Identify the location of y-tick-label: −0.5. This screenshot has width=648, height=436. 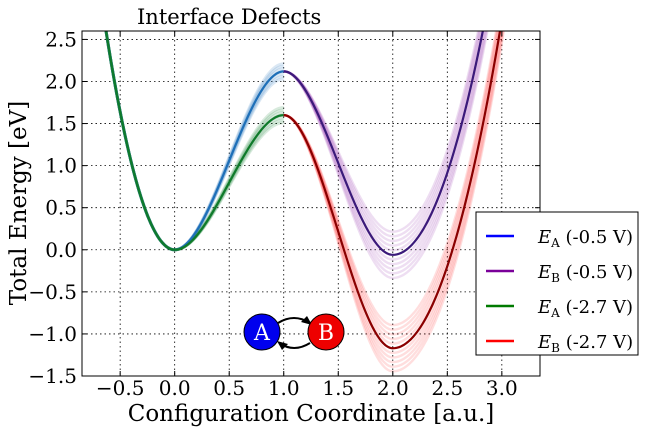
(52, 292).